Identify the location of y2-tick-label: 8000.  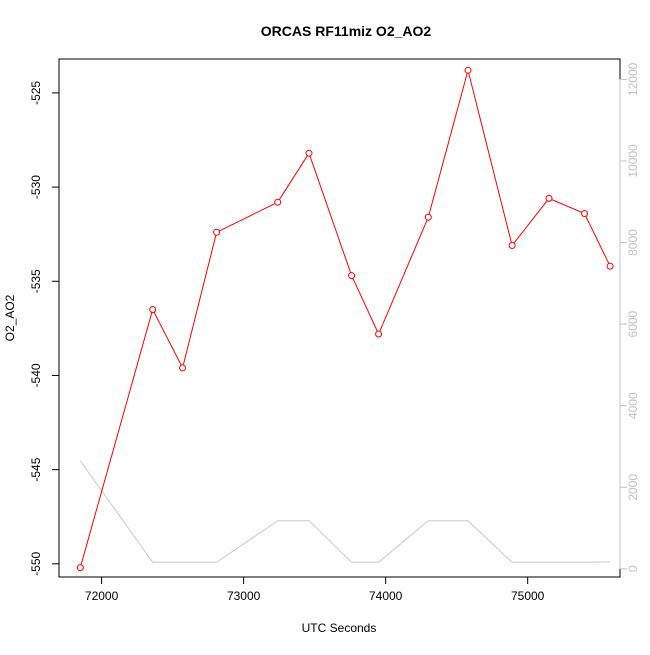
(633, 242).